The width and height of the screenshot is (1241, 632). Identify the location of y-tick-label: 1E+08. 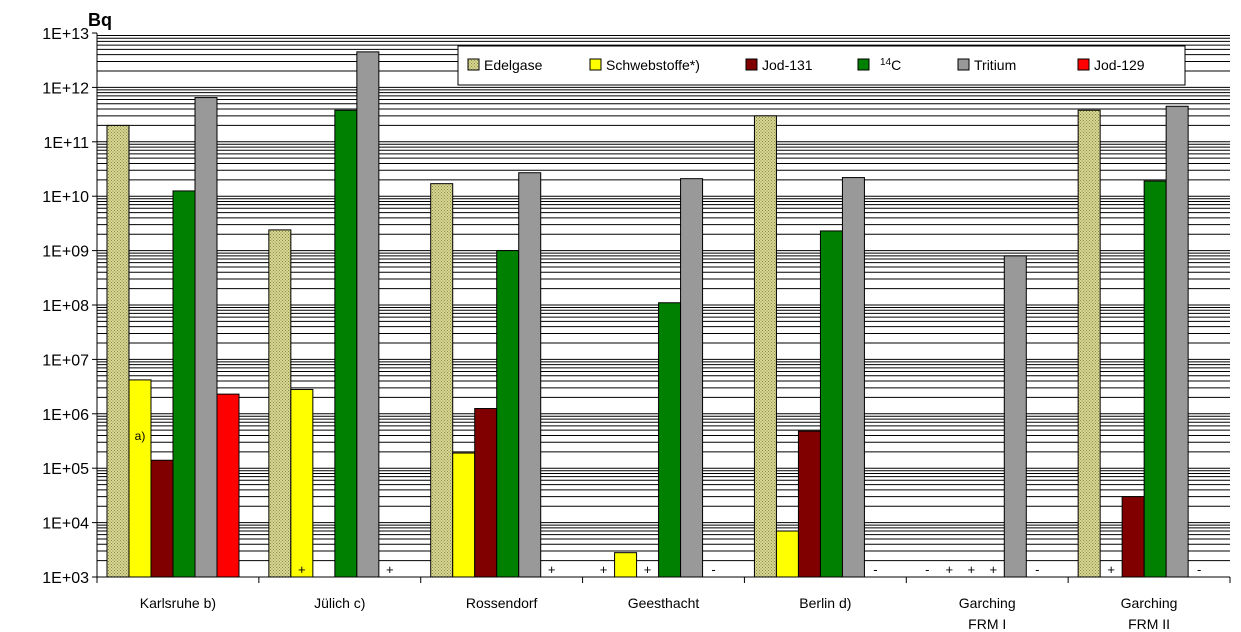
(65, 306).